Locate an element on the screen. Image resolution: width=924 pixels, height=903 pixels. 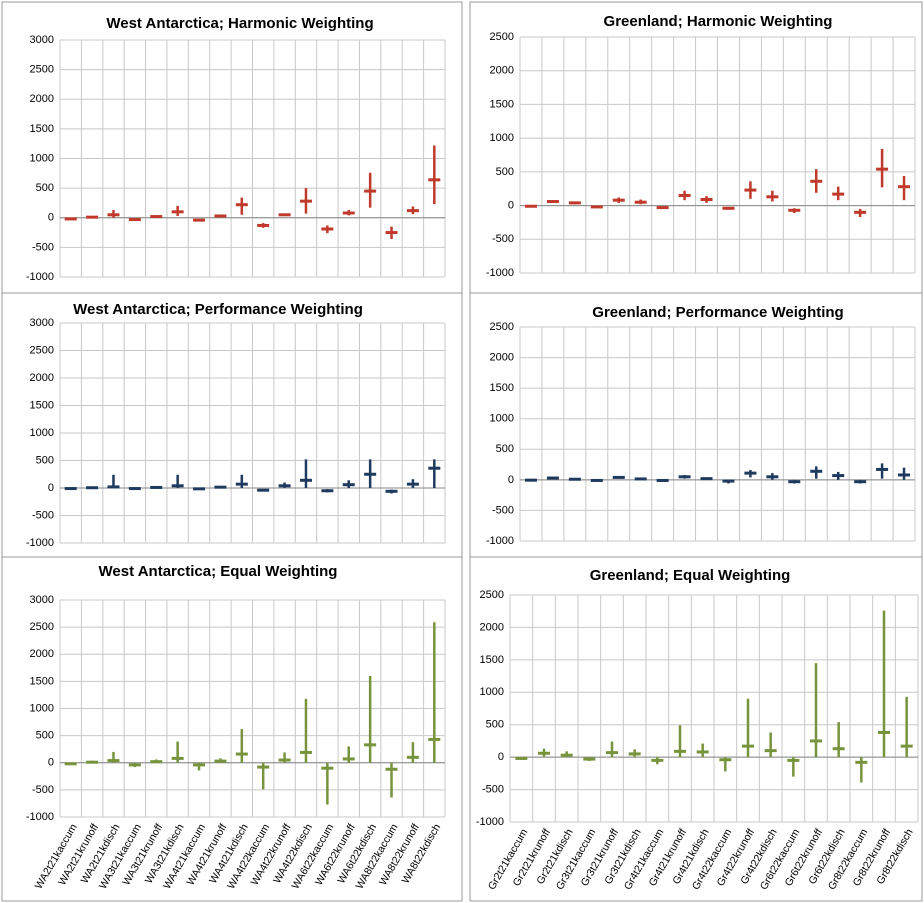
chart-title: West Antarctica; Equal Weighting is located at coordinates (218, 571).